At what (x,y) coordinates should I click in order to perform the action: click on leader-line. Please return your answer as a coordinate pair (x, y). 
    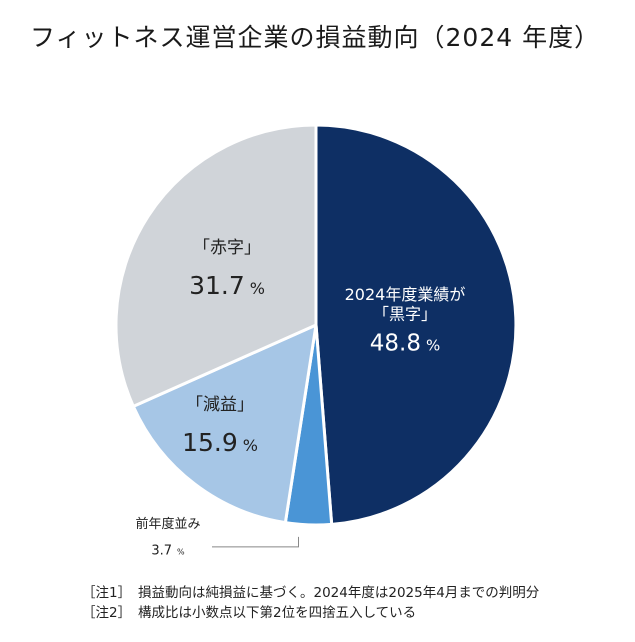
    Looking at the image, I should click on (255, 542).